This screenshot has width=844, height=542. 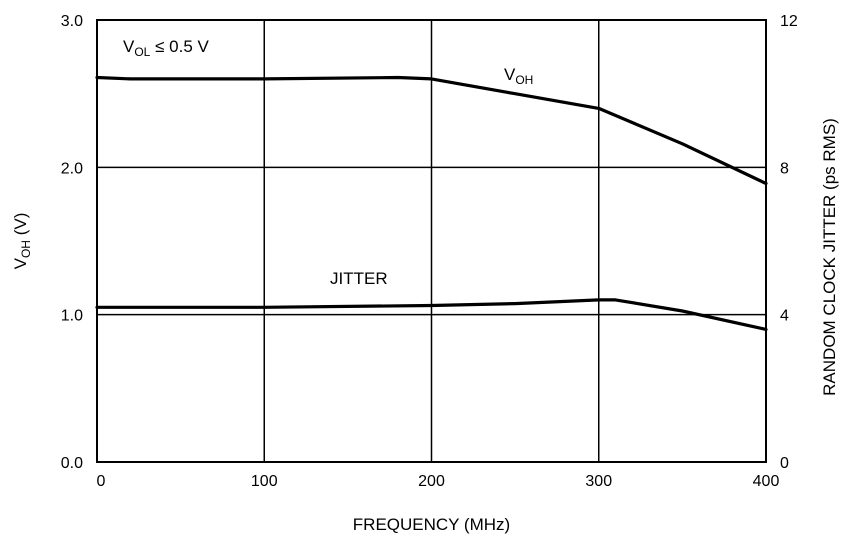 What do you see at coordinates (264, 481) in the screenshot?
I see `x-tick-label: 100` at bounding box center [264, 481].